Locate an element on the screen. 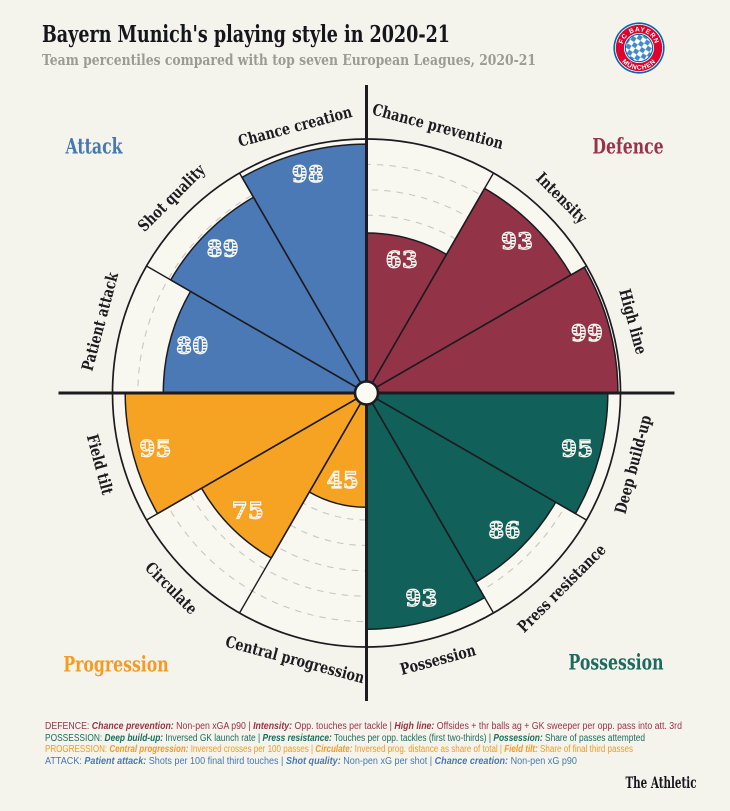 The width and height of the screenshot is (730, 811). the-athletic-wordmark: The Athletic is located at coordinates (660, 782).